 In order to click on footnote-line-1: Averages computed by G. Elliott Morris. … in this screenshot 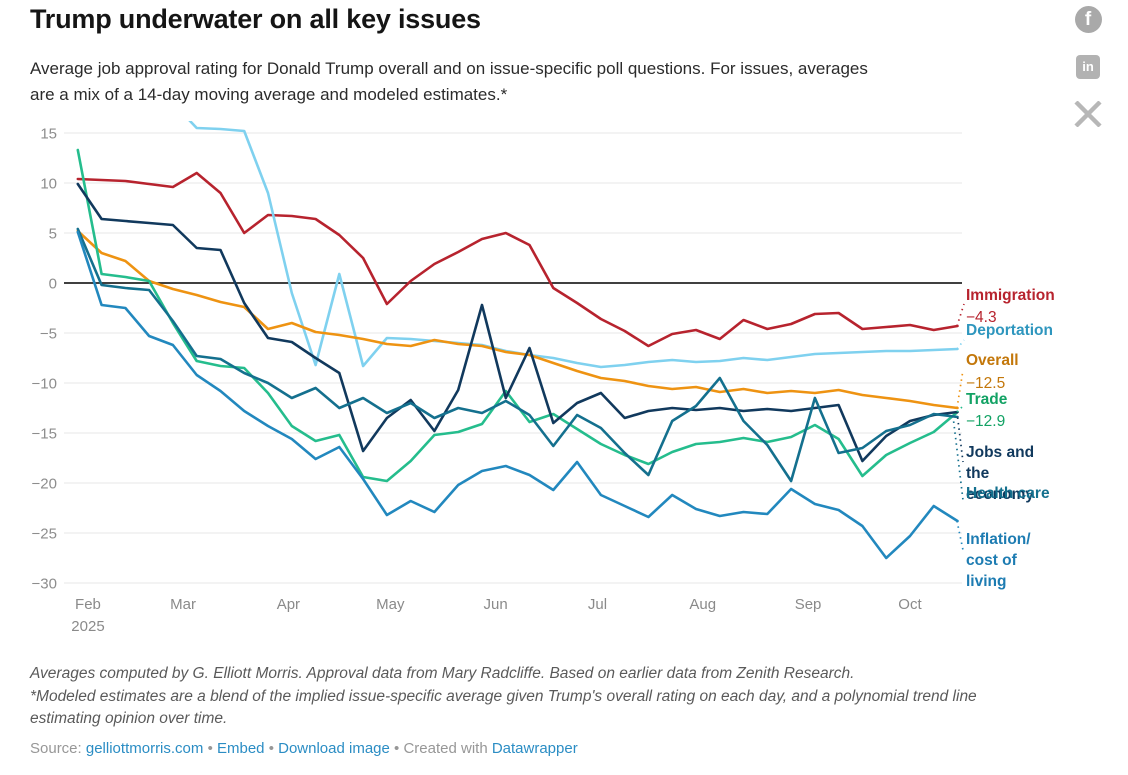, I will do `click(442, 673)`.